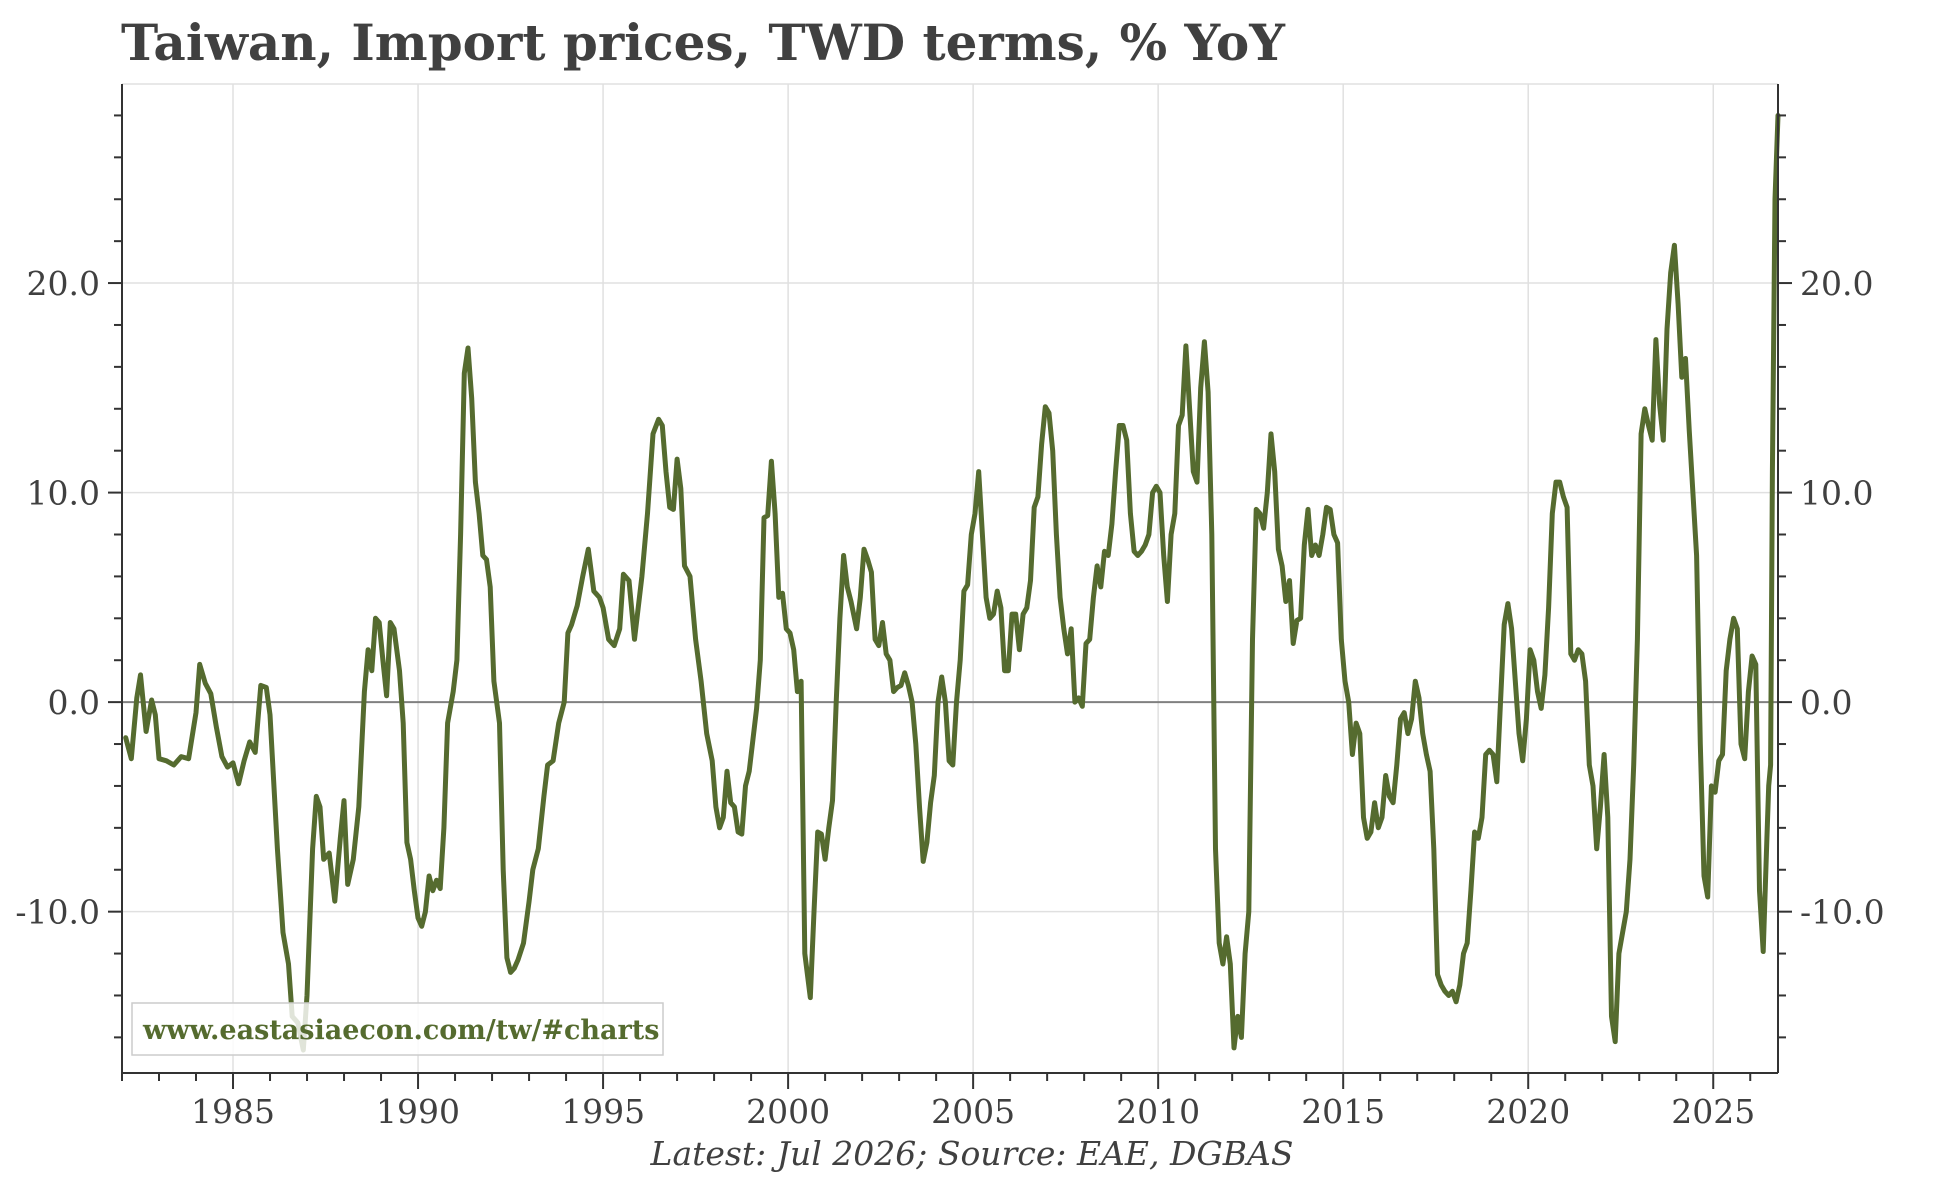 The width and height of the screenshot is (1944, 1178). Describe the element at coordinates (74, 702) in the screenshot. I see `y-tick-label-left: 0.0` at that location.